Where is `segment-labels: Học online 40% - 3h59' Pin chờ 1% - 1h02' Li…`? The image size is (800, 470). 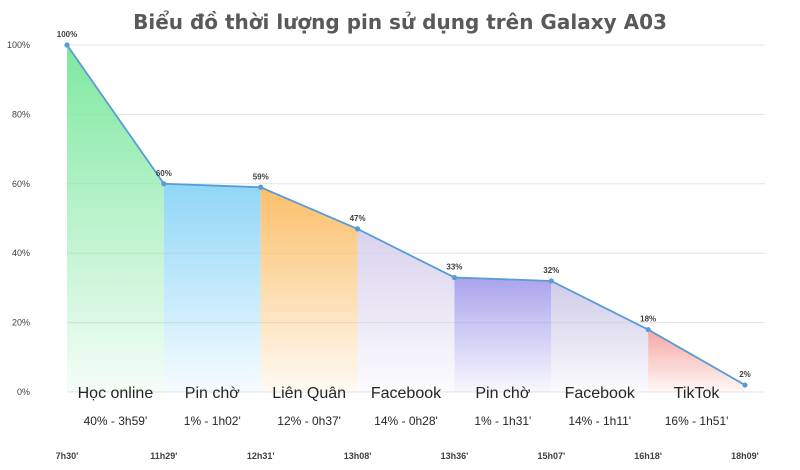 segment-labels: Học online 40% - 3h59' Pin chờ 1% - 1h02' Li… is located at coordinates (403, 406).